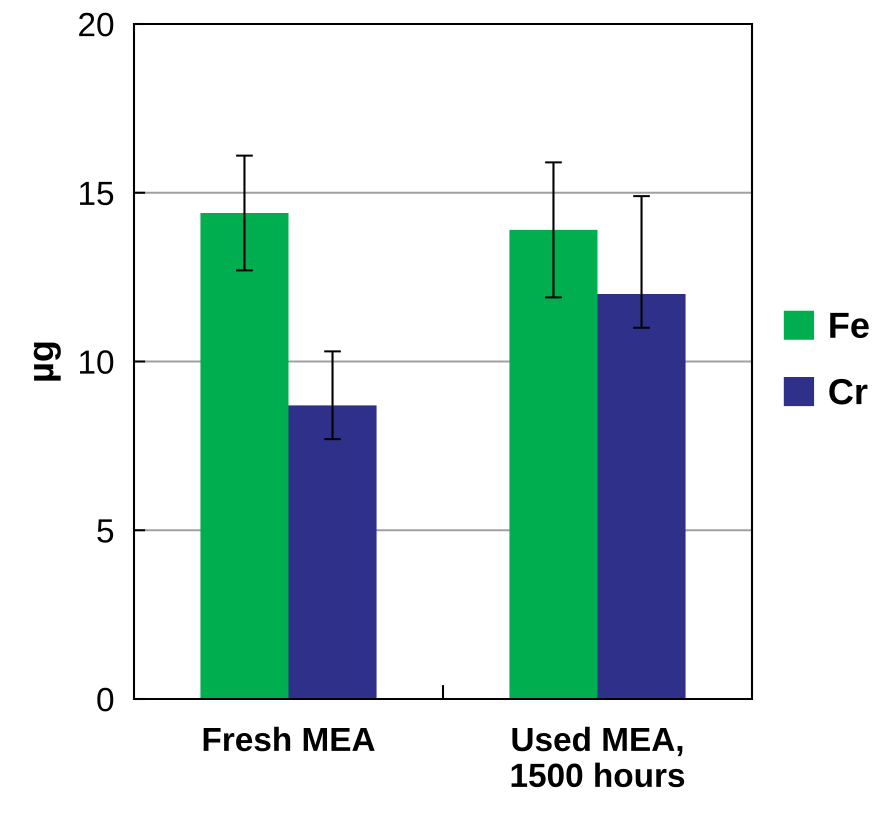 Image resolution: width=891 pixels, height=820 pixels. What do you see at coordinates (97, 362) in the screenshot?
I see `y-tick-label: 10` at bounding box center [97, 362].